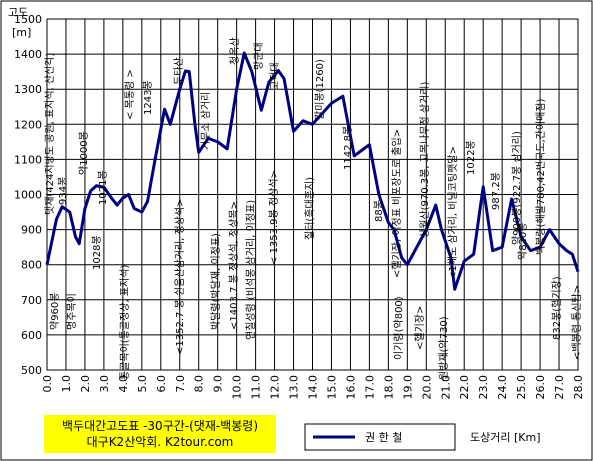  What do you see at coordinates (148, 97) in the screenshot?
I see `annotation: 1243봉` at bounding box center [148, 97].